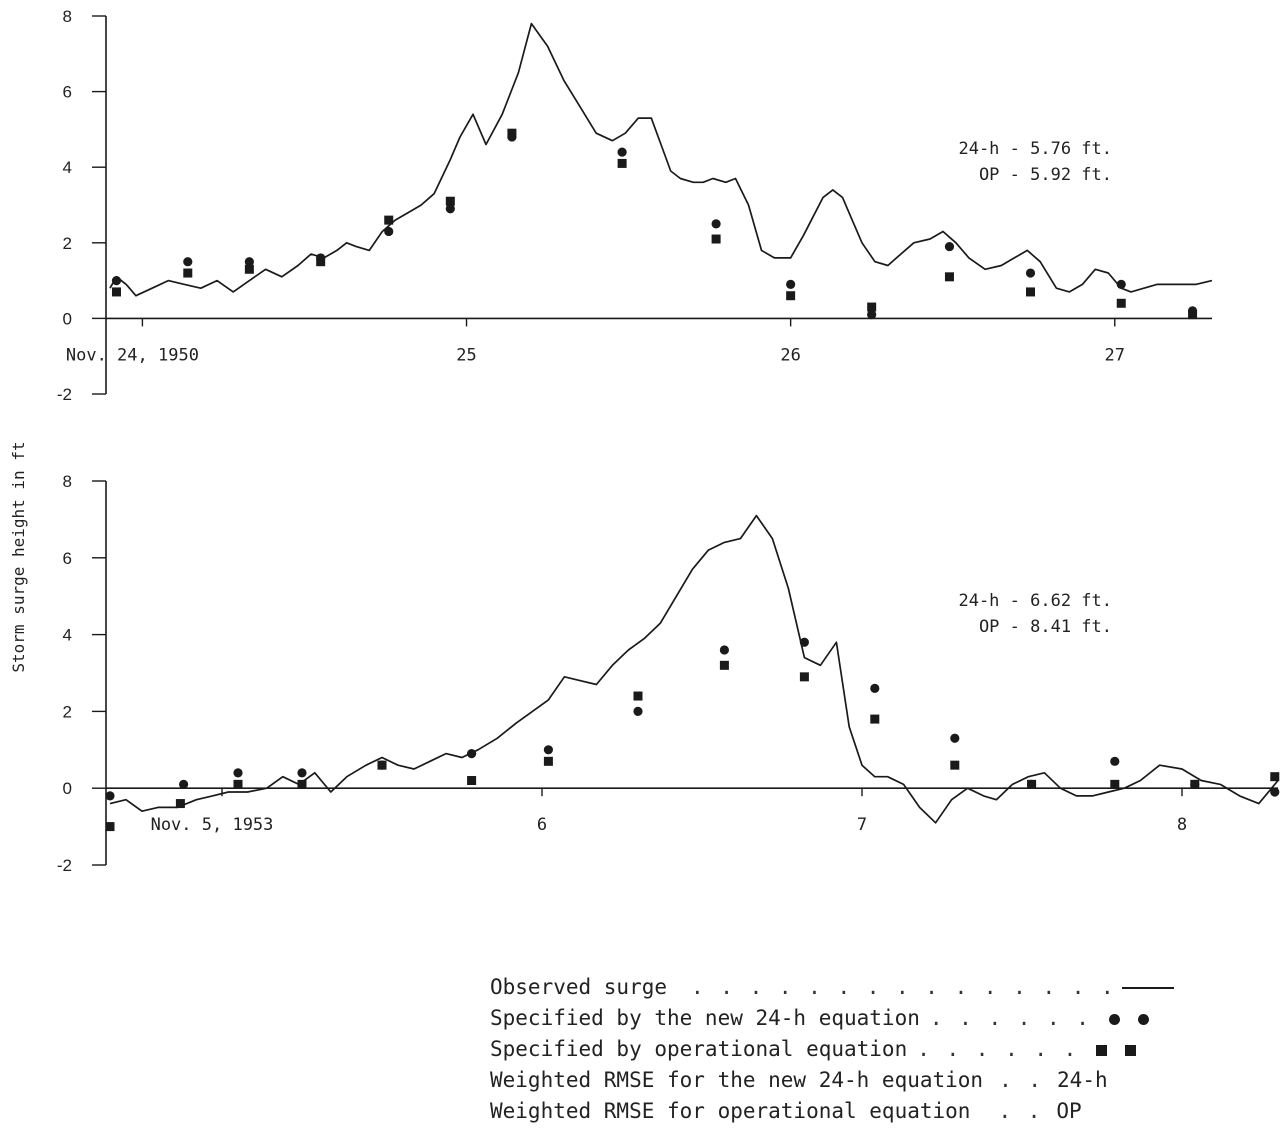  What do you see at coordinates (1035, 149) in the screenshot?
I see `rmse-text: 24-h - 5.76 ft.` at bounding box center [1035, 149].